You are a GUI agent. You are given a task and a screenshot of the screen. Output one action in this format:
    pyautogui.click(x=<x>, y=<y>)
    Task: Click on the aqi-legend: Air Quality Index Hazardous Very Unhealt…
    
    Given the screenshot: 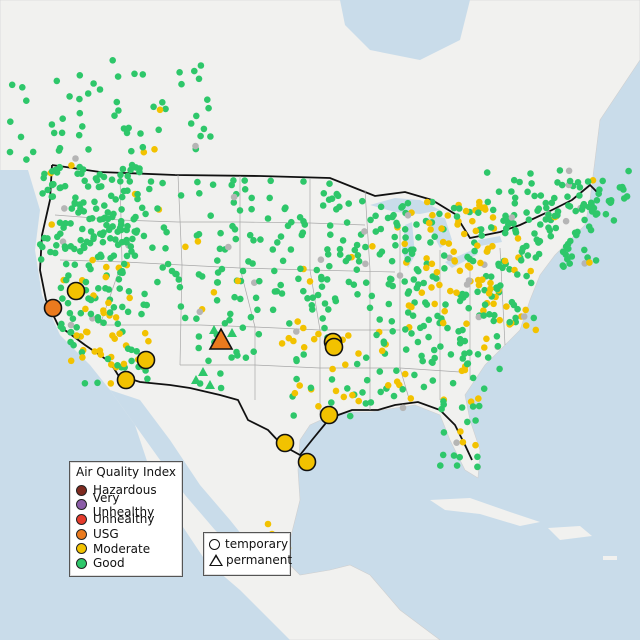 What is the action you would take?
    pyautogui.click(x=126, y=519)
    